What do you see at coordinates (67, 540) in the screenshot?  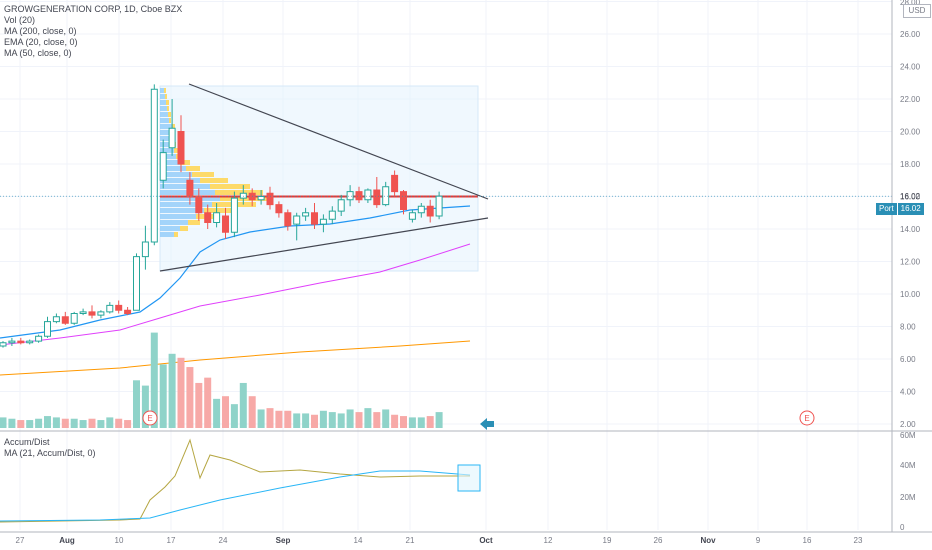 I see `time-axis-label: Aug` at bounding box center [67, 540].